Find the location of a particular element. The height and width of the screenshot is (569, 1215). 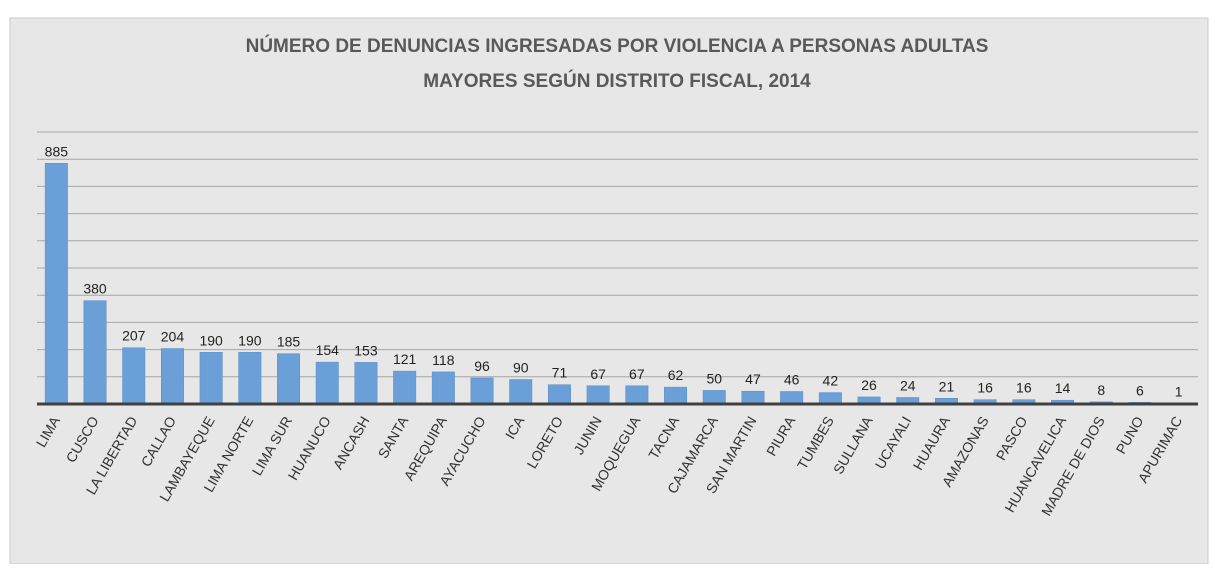

data-label: 42 is located at coordinates (831, 381).